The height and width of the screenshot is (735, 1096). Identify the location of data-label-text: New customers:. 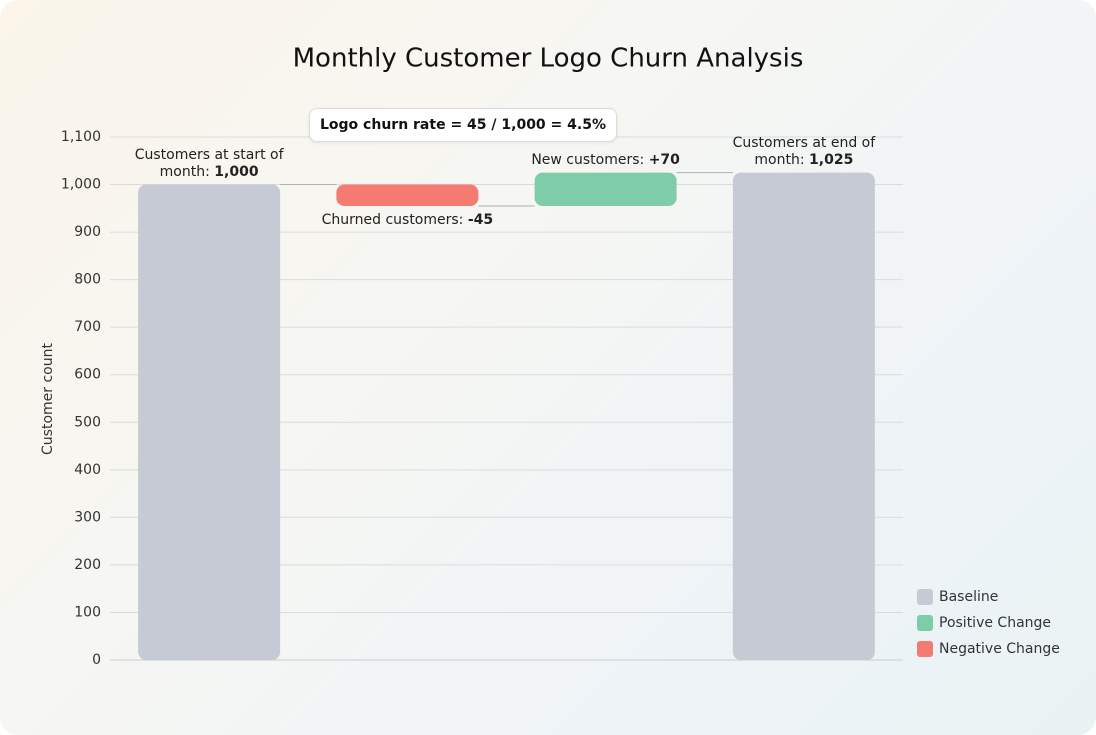
(588, 159).